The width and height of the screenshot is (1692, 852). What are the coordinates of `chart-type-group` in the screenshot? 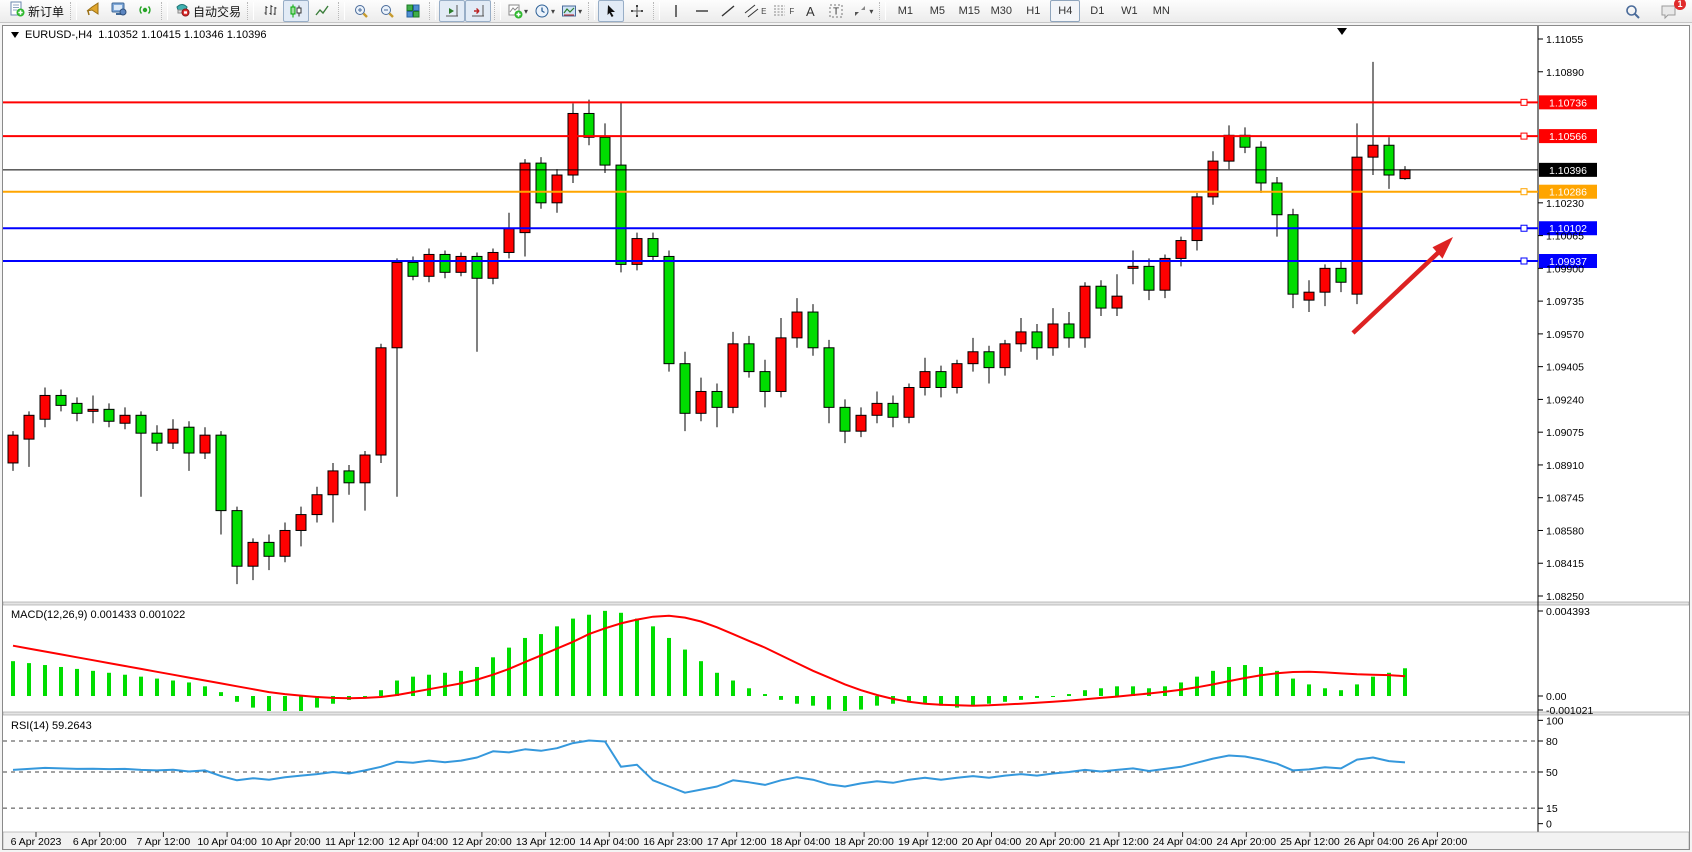 It's located at (296, 11).